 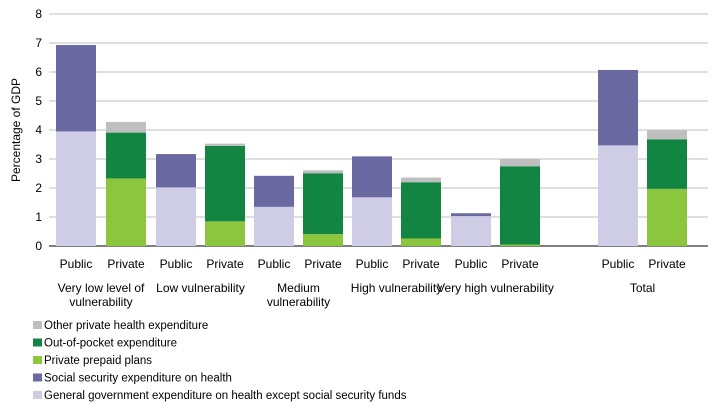 What do you see at coordinates (38, 217) in the screenshot?
I see `y-tick-label: 1` at bounding box center [38, 217].